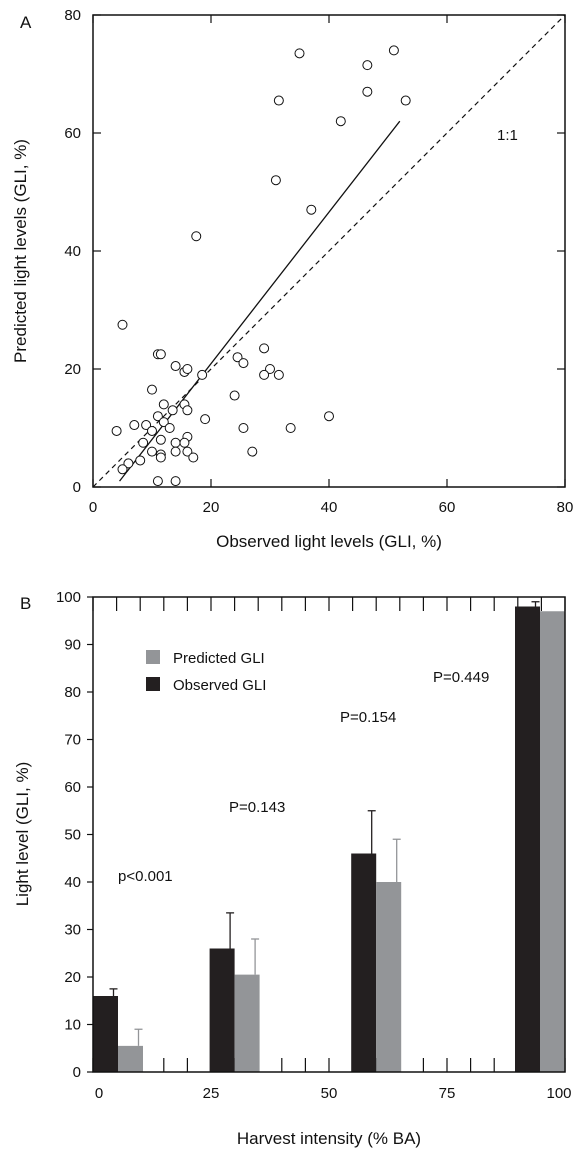 Image resolution: width=577 pixels, height=1154 pixels. I want to click on x-tick-label: 75, so click(447, 1093).